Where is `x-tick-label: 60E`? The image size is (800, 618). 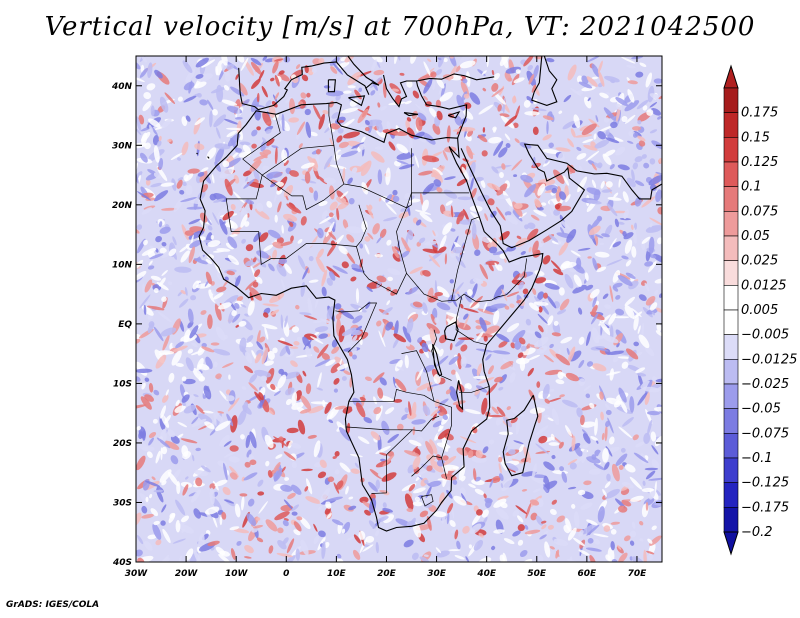
x-tick-label: 60E is located at coordinates (588, 574).